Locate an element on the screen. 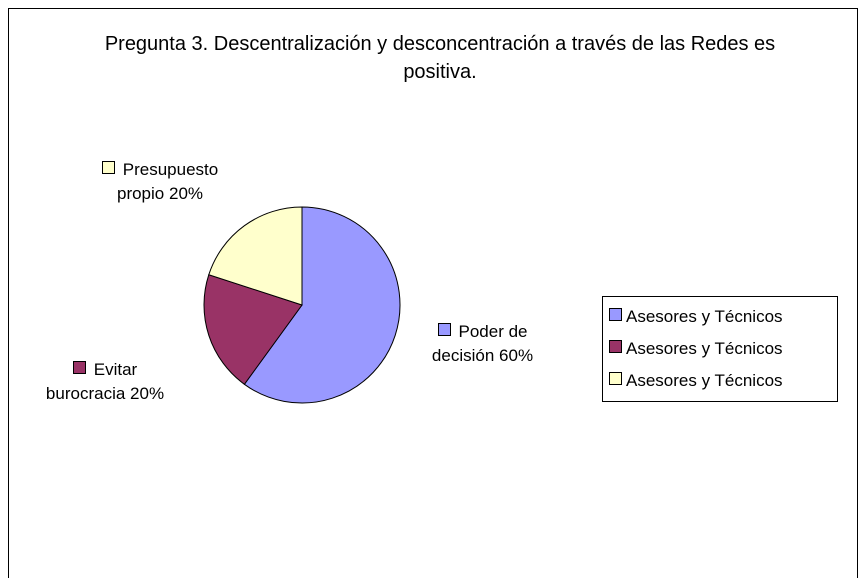 The height and width of the screenshot is (578, 862). data-label: Evitar burocracia 20% is located at coordinates (105, 382).